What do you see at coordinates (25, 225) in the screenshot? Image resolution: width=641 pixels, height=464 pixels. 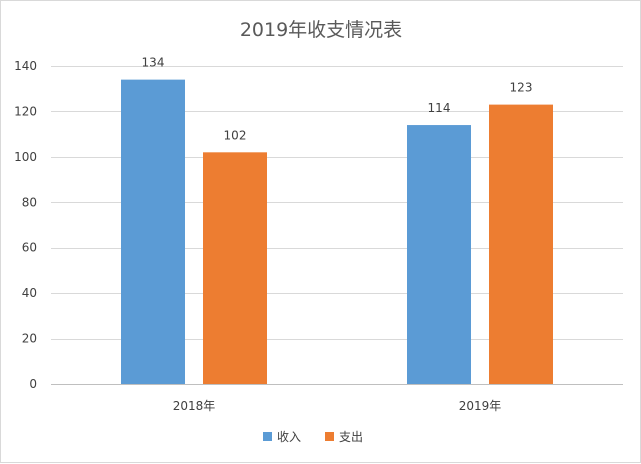 I see `y-axis-ticks: 0 20 40 60 80 100 120 140` at bounding box center [25, 225].